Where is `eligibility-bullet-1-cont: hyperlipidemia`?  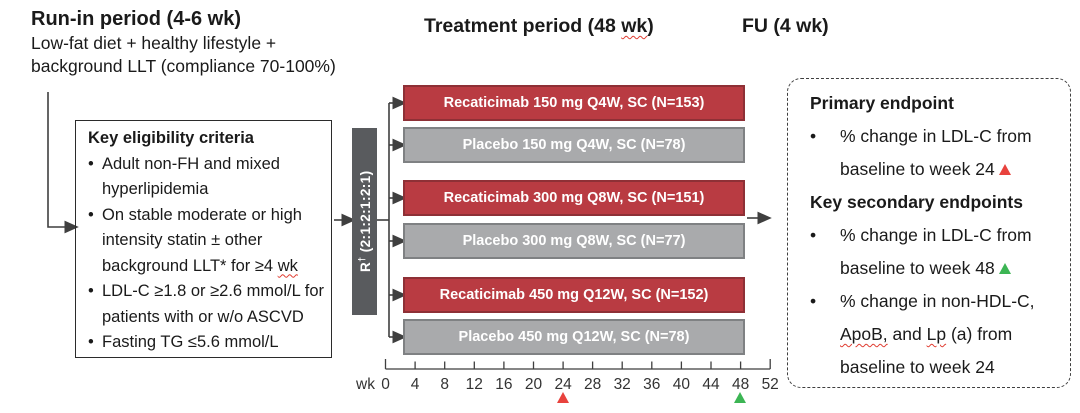
eligibility-bullet-1-cont: hyperlipidemia is located at coordinates (155, 189).